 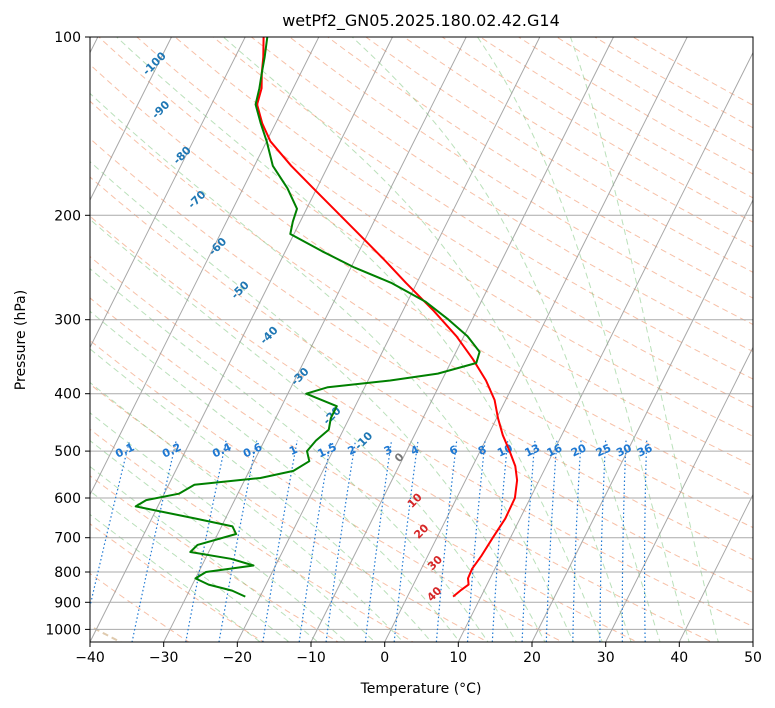 What do you see at coordinates (67, 499) in the screenshot?
I see `y-tick-label: 600` at bounding box center [67, 499].